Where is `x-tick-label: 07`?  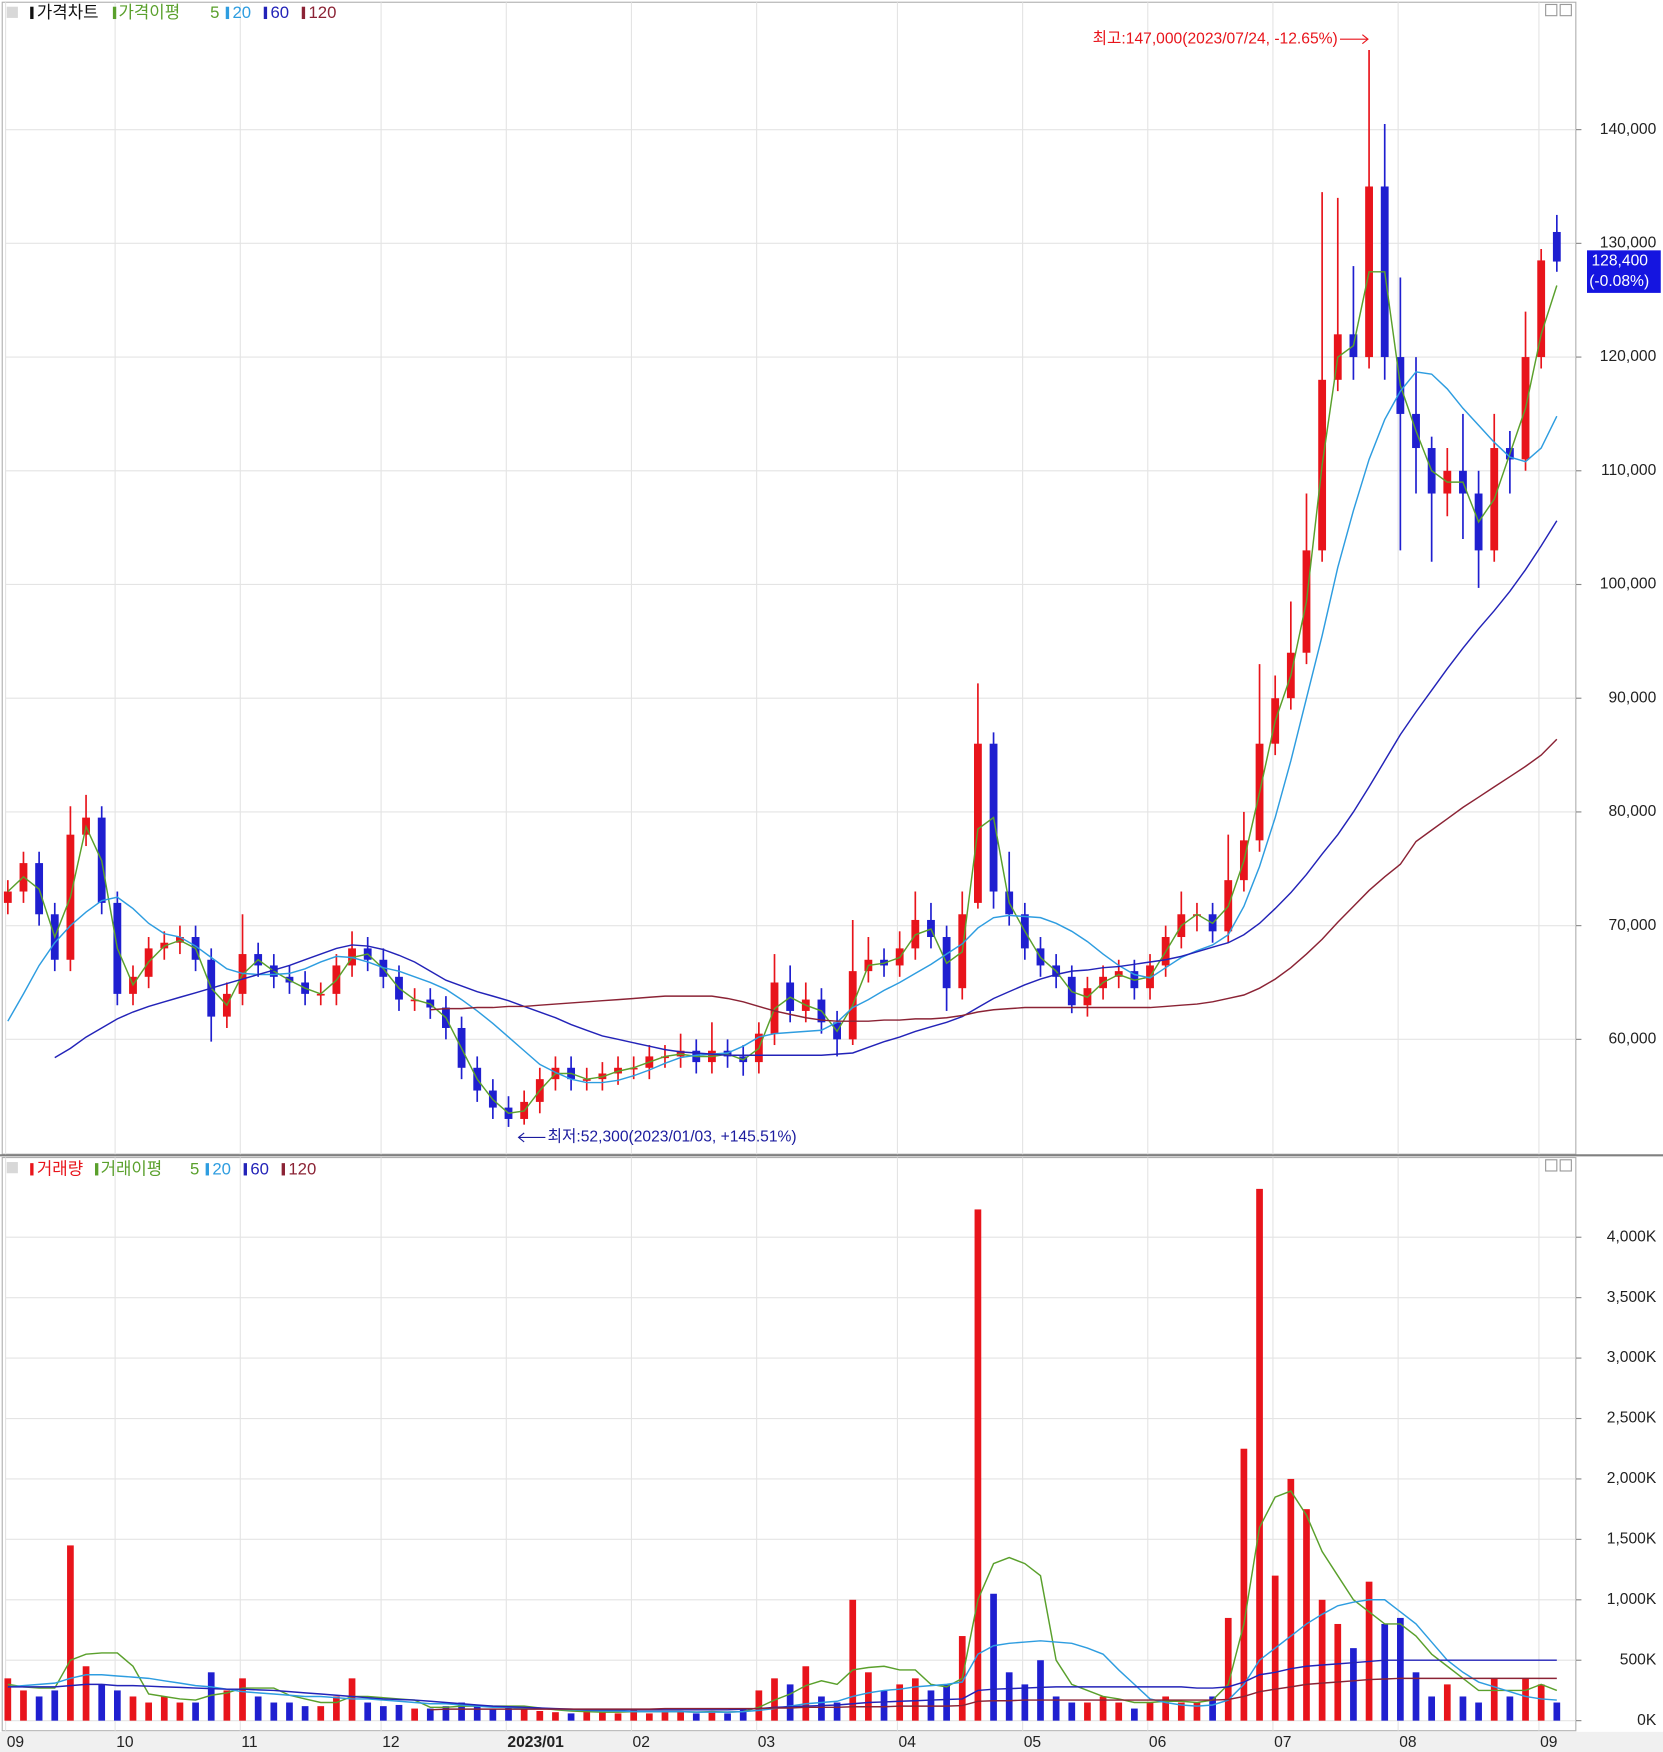 x-tick-label: 07 is located at coordinates (1282, 1742).